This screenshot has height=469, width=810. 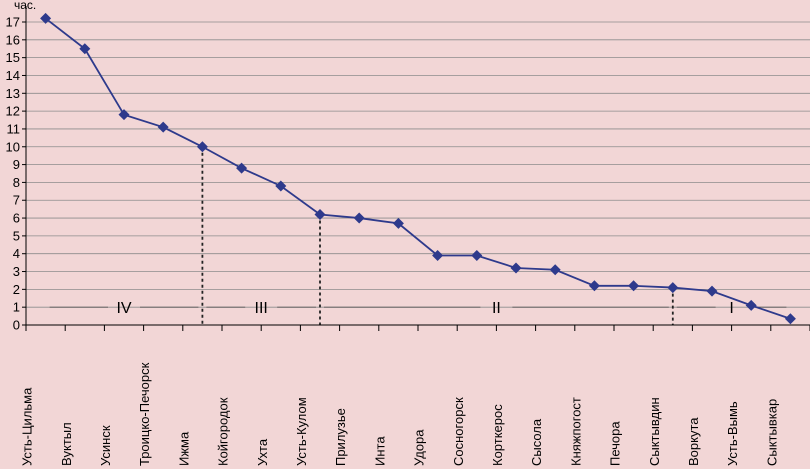 I want to click on y-tick-label: 17, so click(x=13, y=22).